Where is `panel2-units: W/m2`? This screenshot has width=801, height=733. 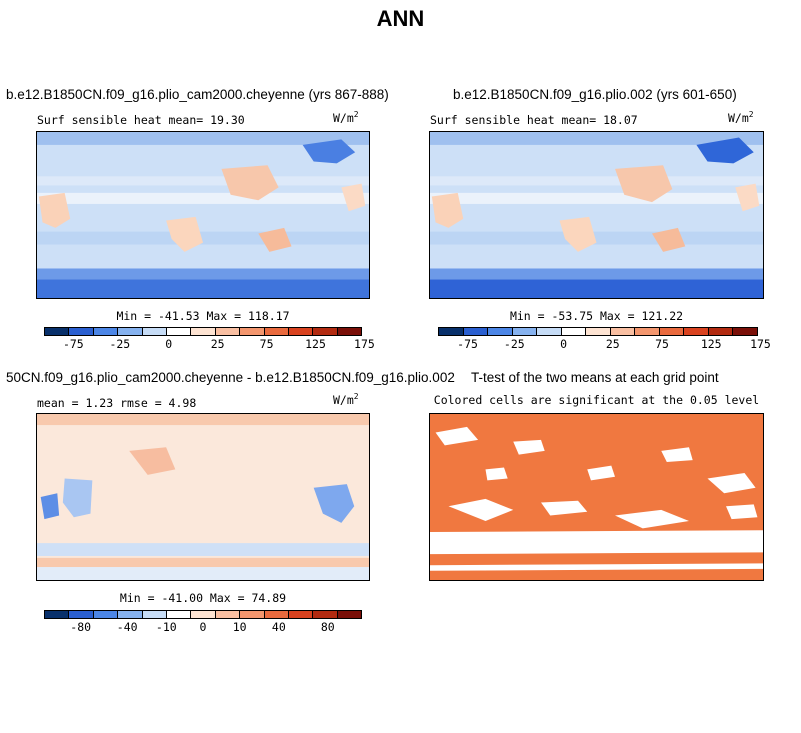 panel2-units: W/m2 is located at coordinates (741, 117).